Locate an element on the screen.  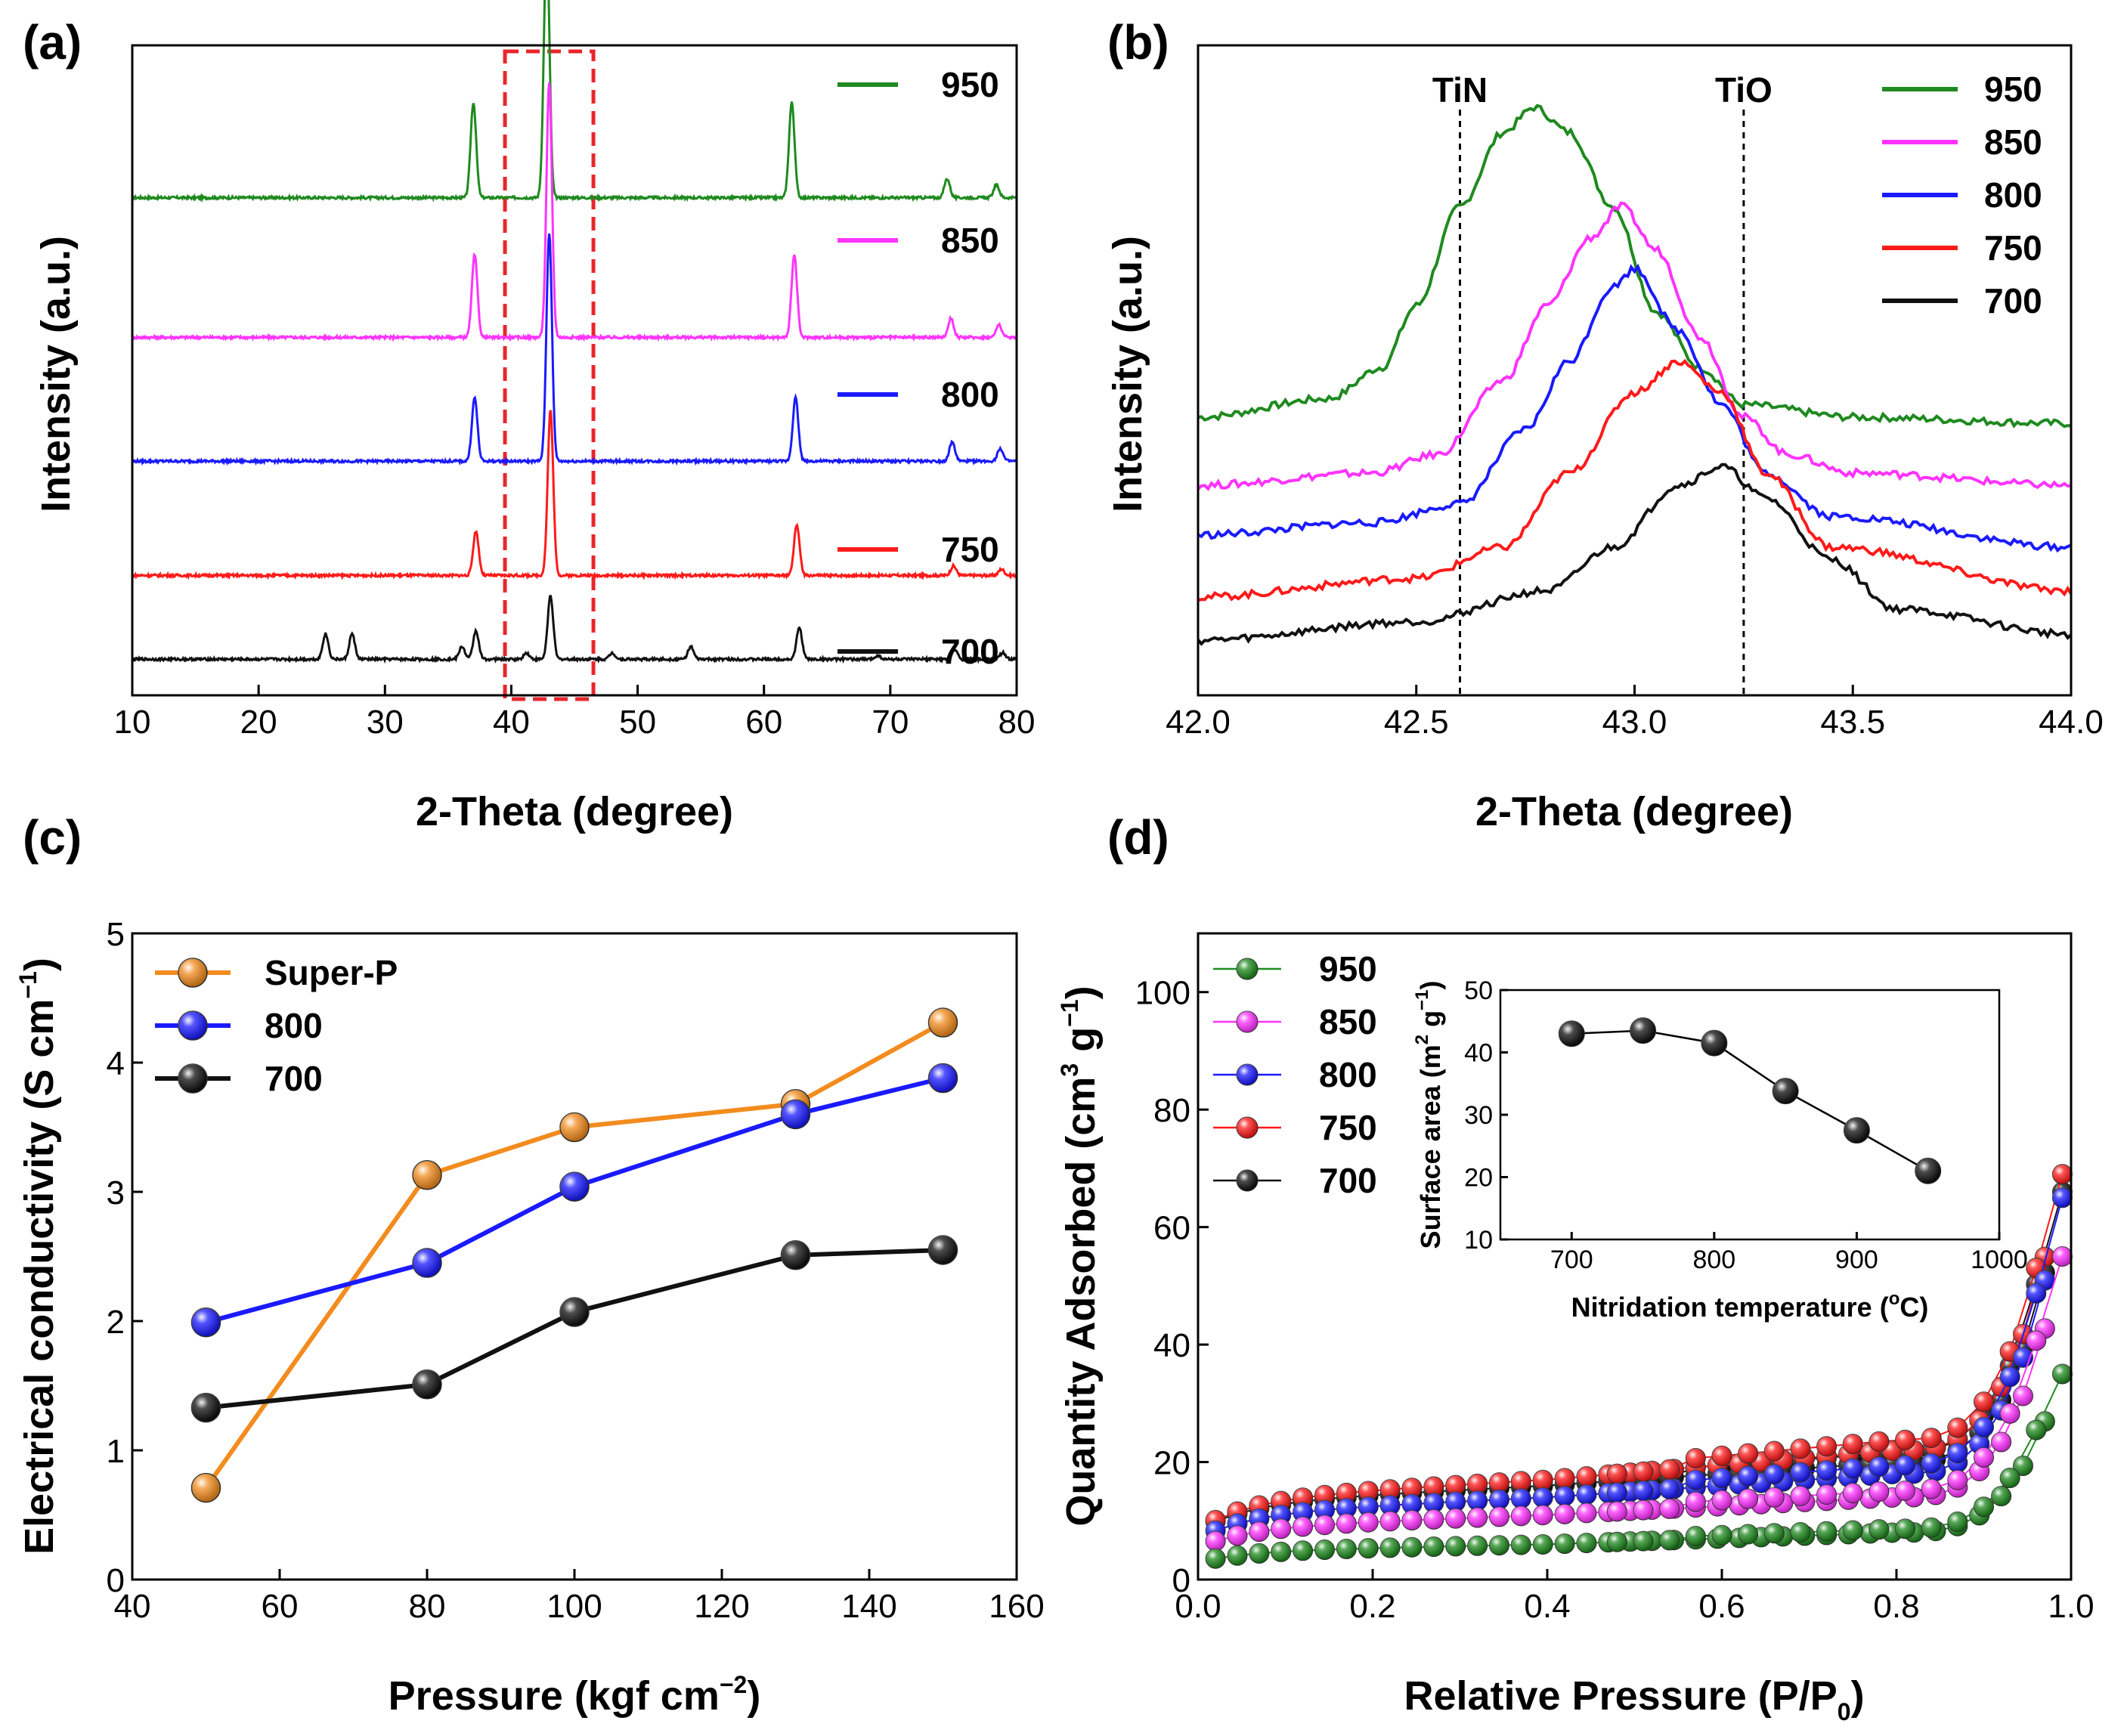
x-tick-label: 42.5 is located at coordinates (1416, 722).